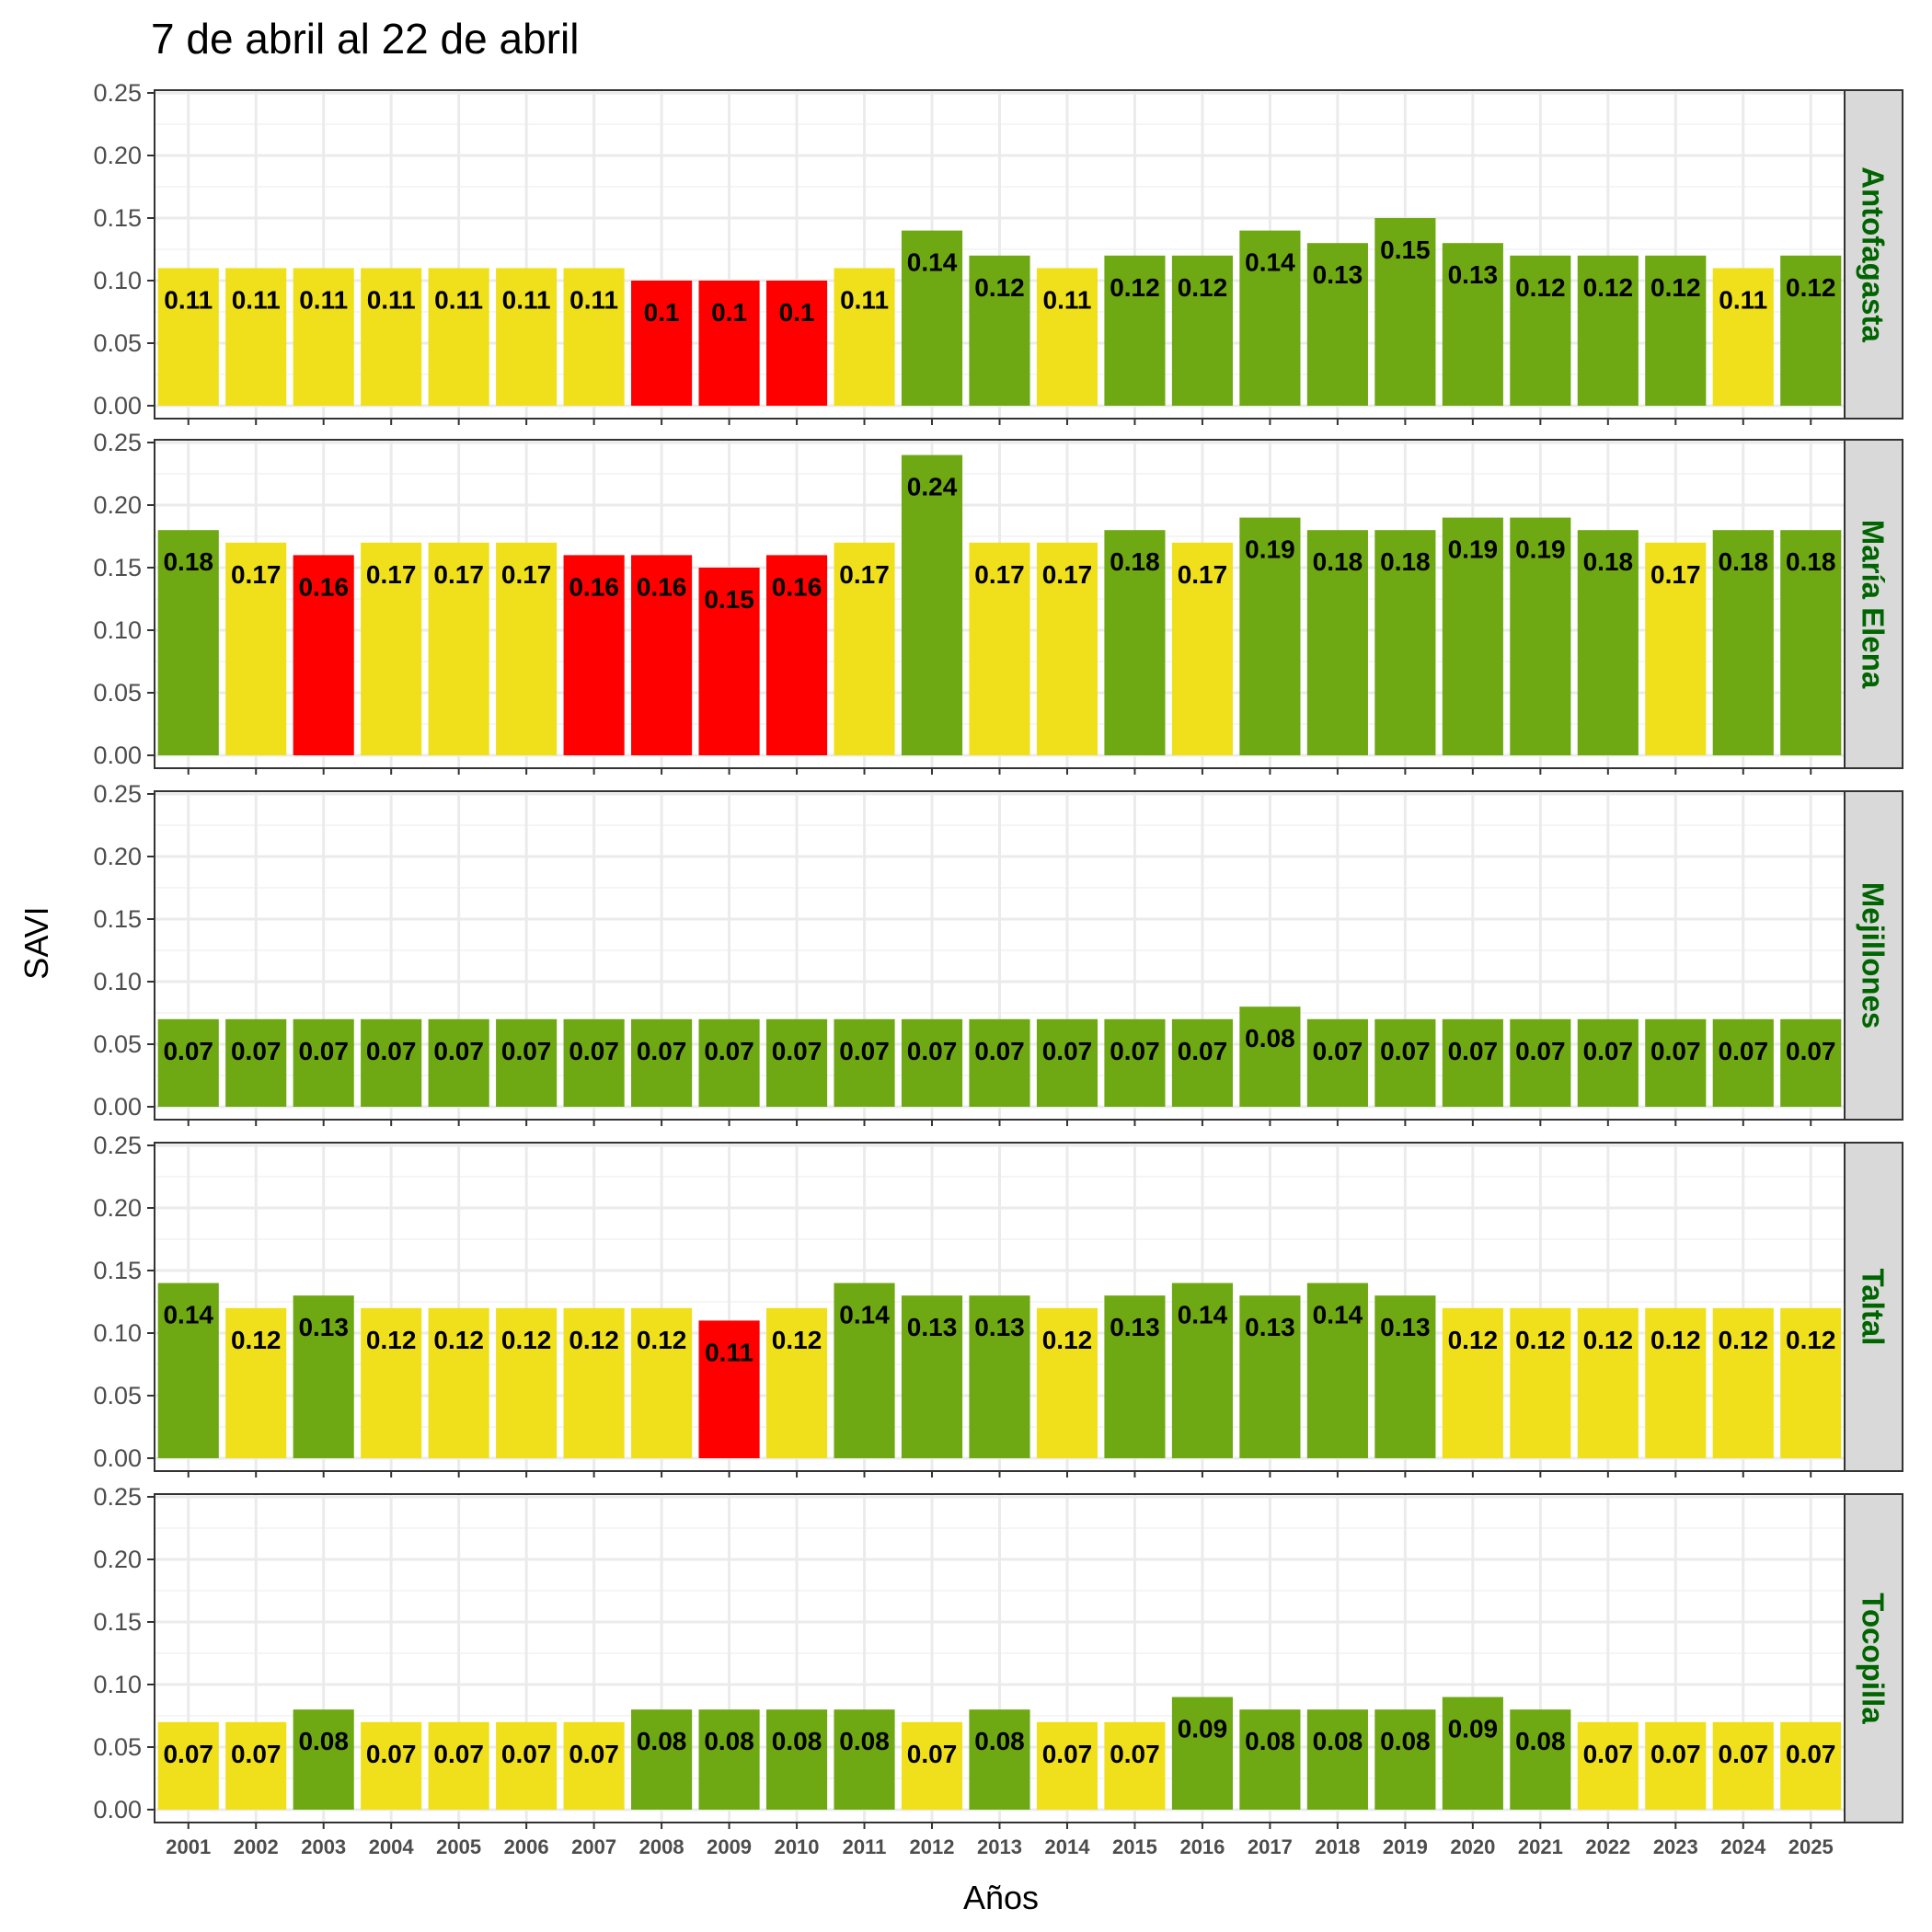 Image resolution: width=1932 pixels, height=1932 pixels. What do you see at coordinates (1811, 561) in the screenshot?
I see `bar-label-maria-elena-2025: 0.18` at bounding box center [1811, 561].